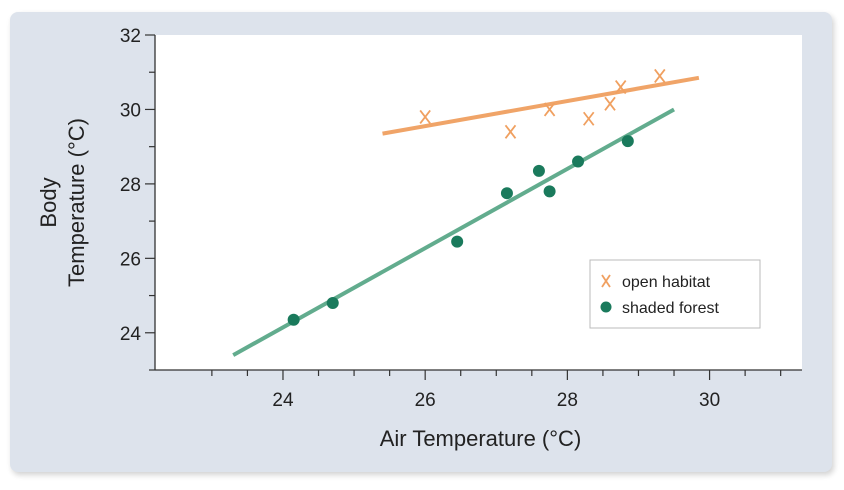 The height and width of the screenshot is (490, 844). Describe the element at coordinates (709, 400) in the screenshot. I see `x-tick-label: 30` at that location.